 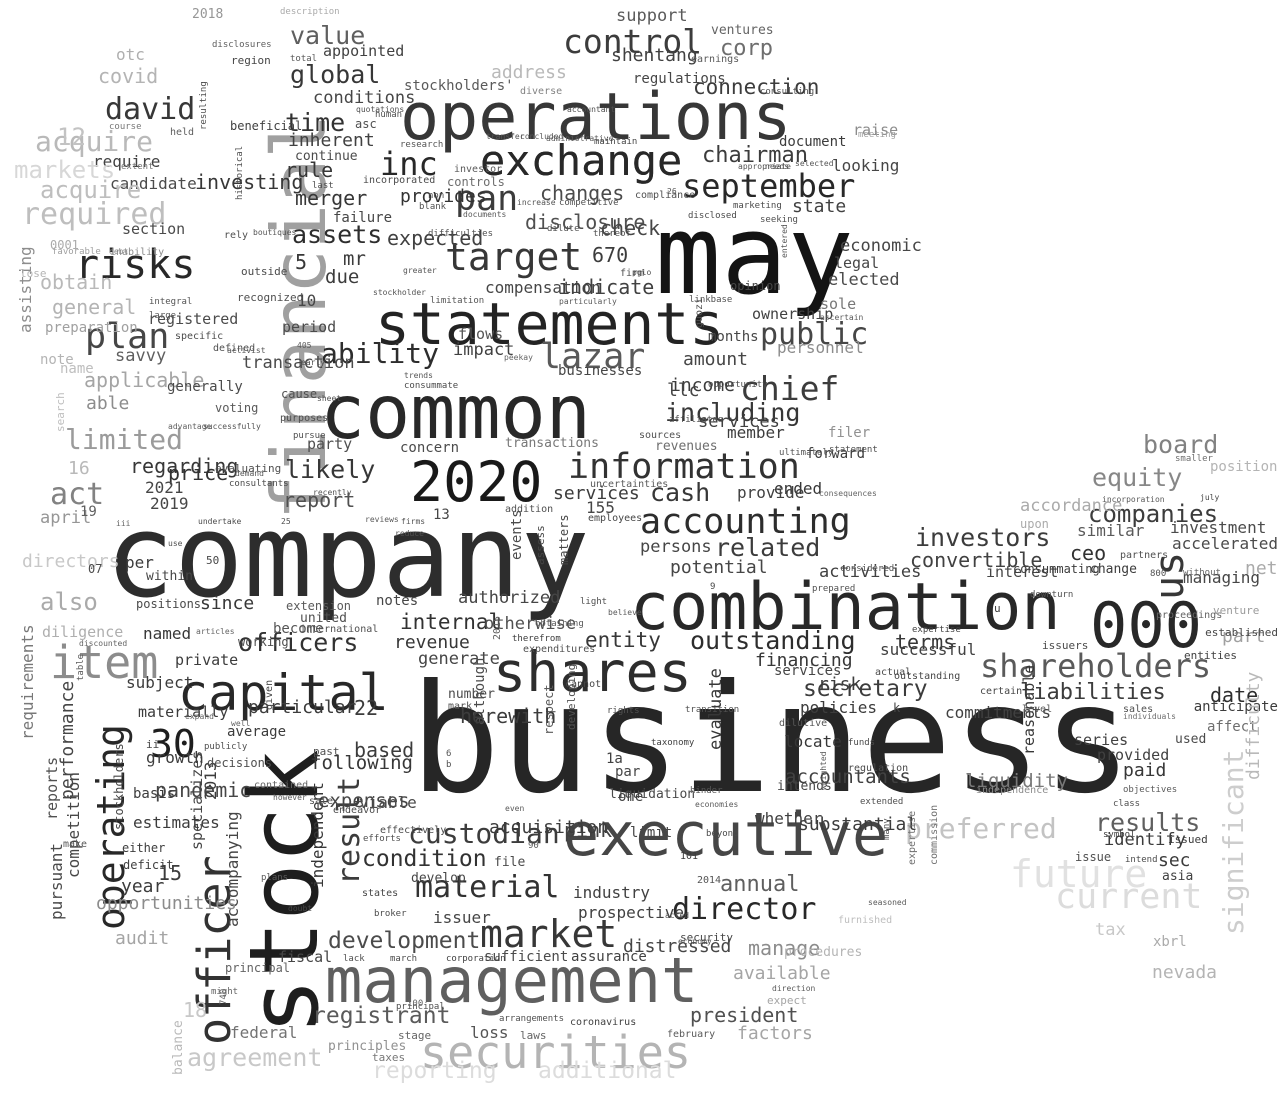 I want to click on word-looking: looking, so click(x=866, y=165).